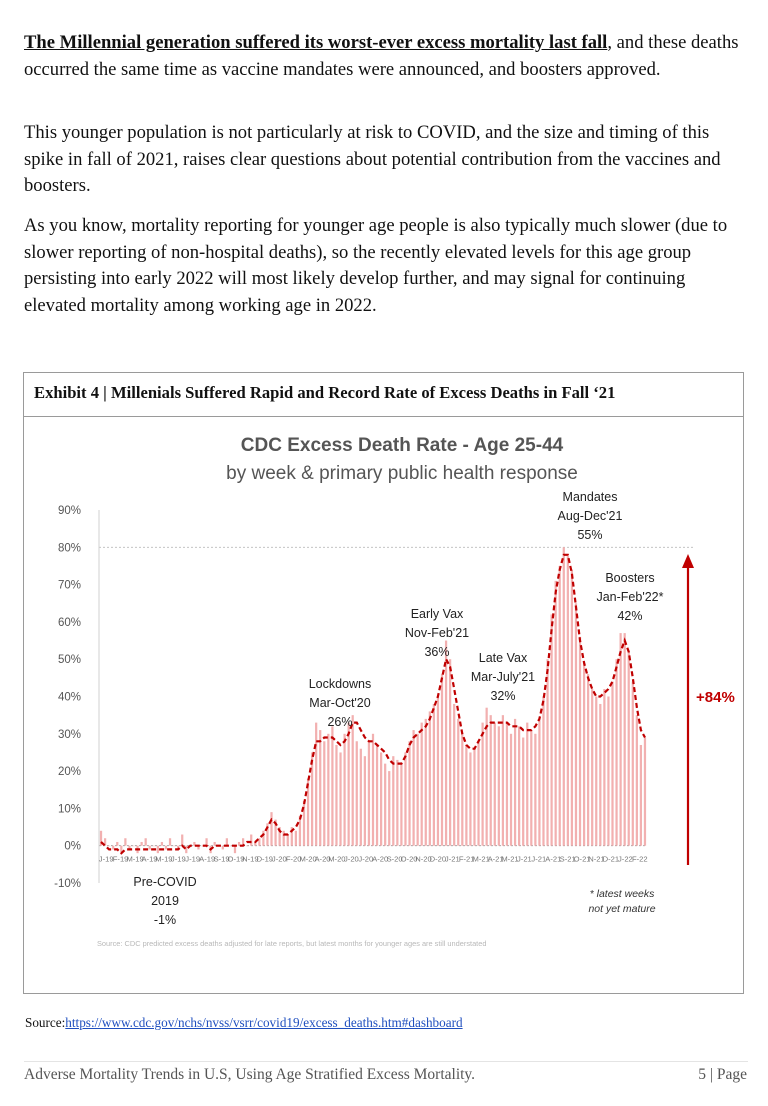 Image resolution: width=768 pixels, height=1106 pixels. What do you see at coordinates (69, 586) in the screenshot?
I see `y-tick-label: 70%` at bounding box center [69, 586].